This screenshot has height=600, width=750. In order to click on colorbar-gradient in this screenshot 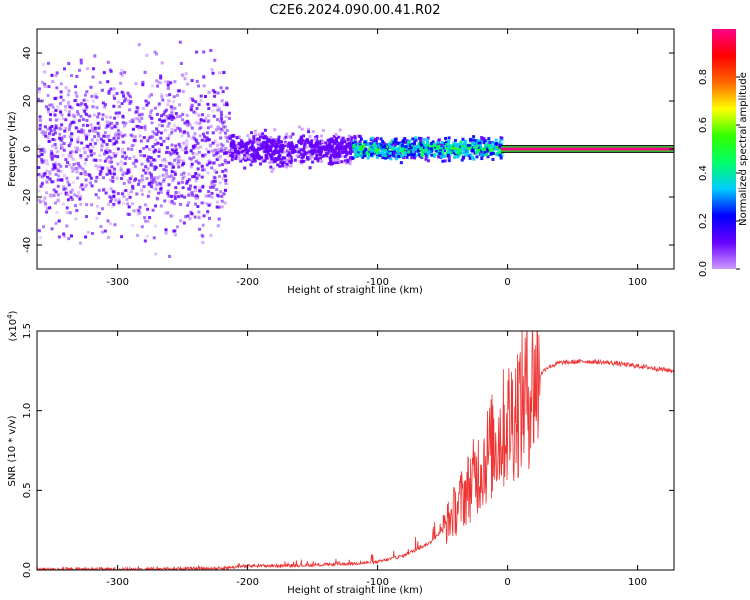, I will do `click(724, 149)`.